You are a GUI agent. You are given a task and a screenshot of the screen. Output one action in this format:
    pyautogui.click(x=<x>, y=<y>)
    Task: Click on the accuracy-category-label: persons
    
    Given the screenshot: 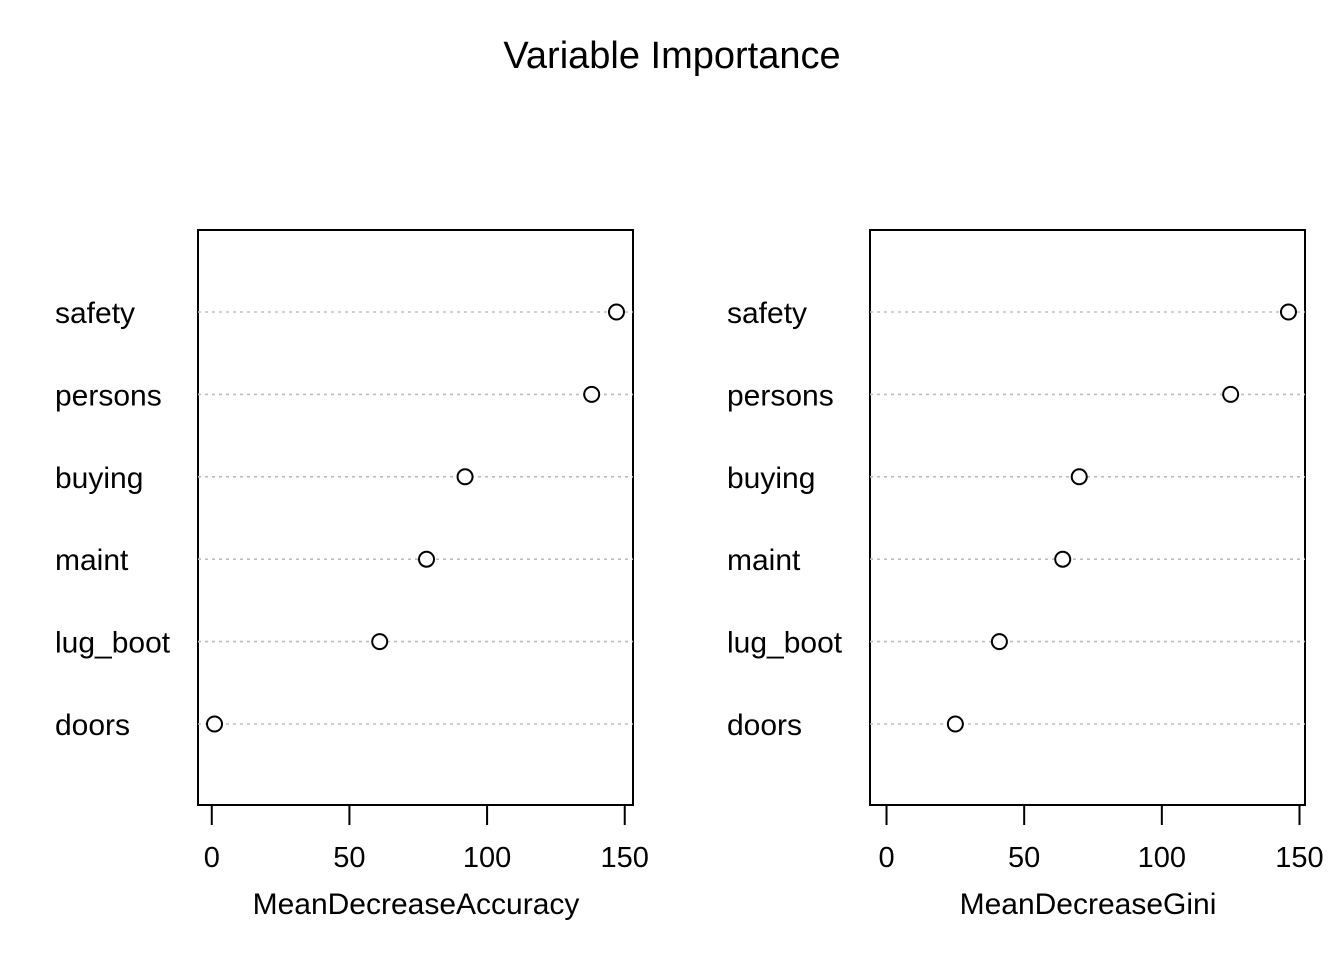 What is the action you would take?
    pyautogui.click(x=108, y=395)
    